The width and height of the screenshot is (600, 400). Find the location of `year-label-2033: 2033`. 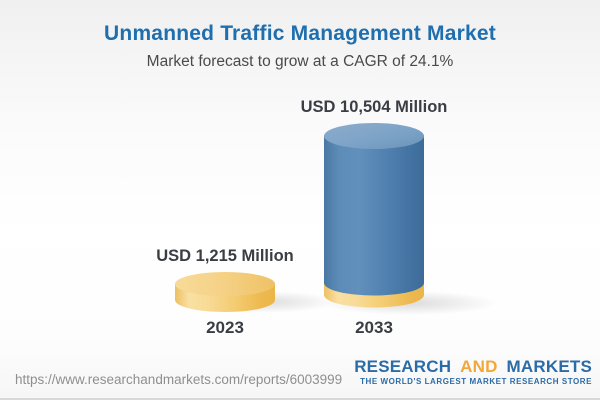

year-label-2033: 2033 is located at coordinates (374, 327).